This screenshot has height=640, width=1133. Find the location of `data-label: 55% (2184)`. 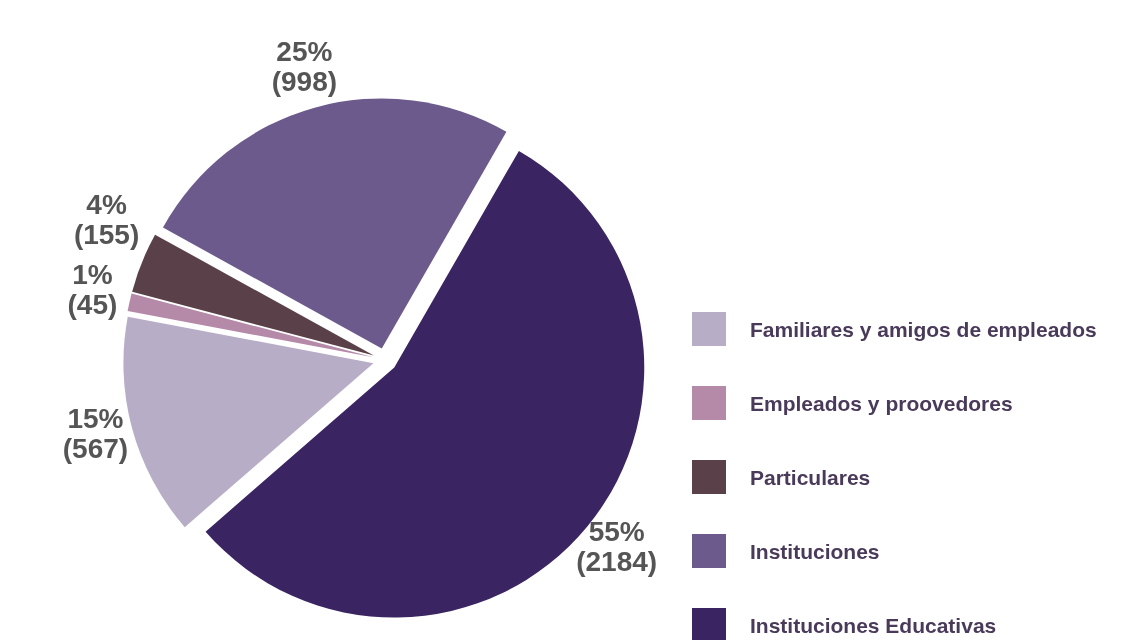

data-label: 55% (2184) is located at coordinates (617, 546).